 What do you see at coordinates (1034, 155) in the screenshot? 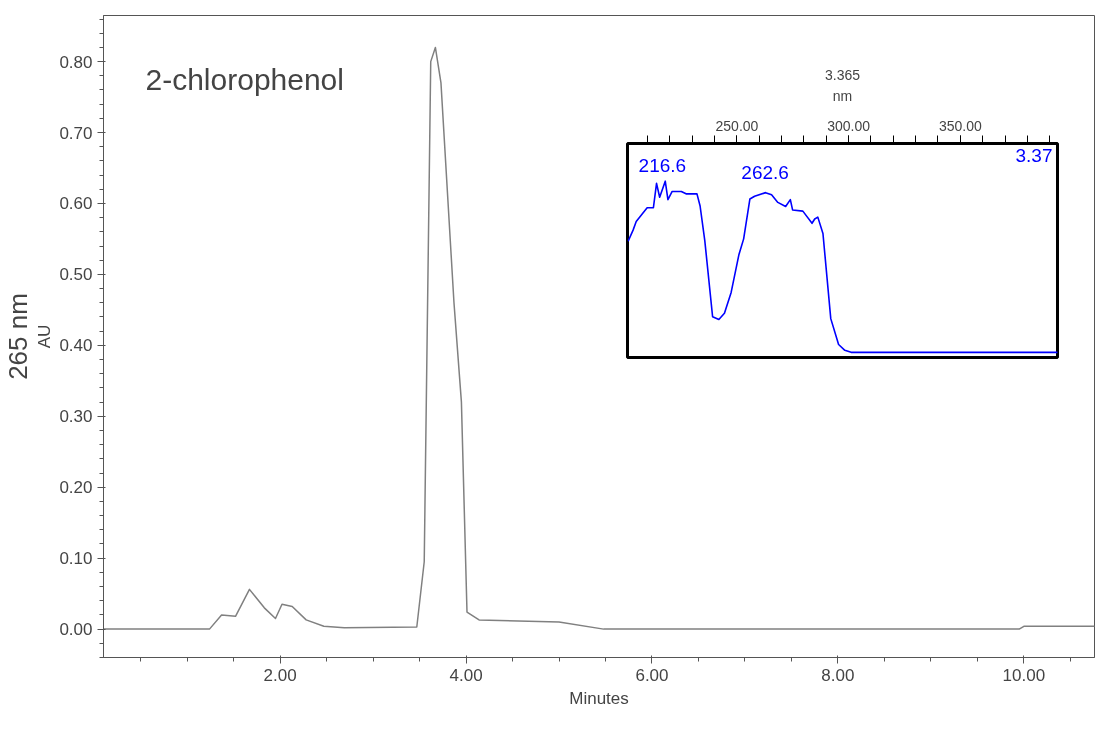
I see `annotation: 3.37` at bounding box center [1034, 155].